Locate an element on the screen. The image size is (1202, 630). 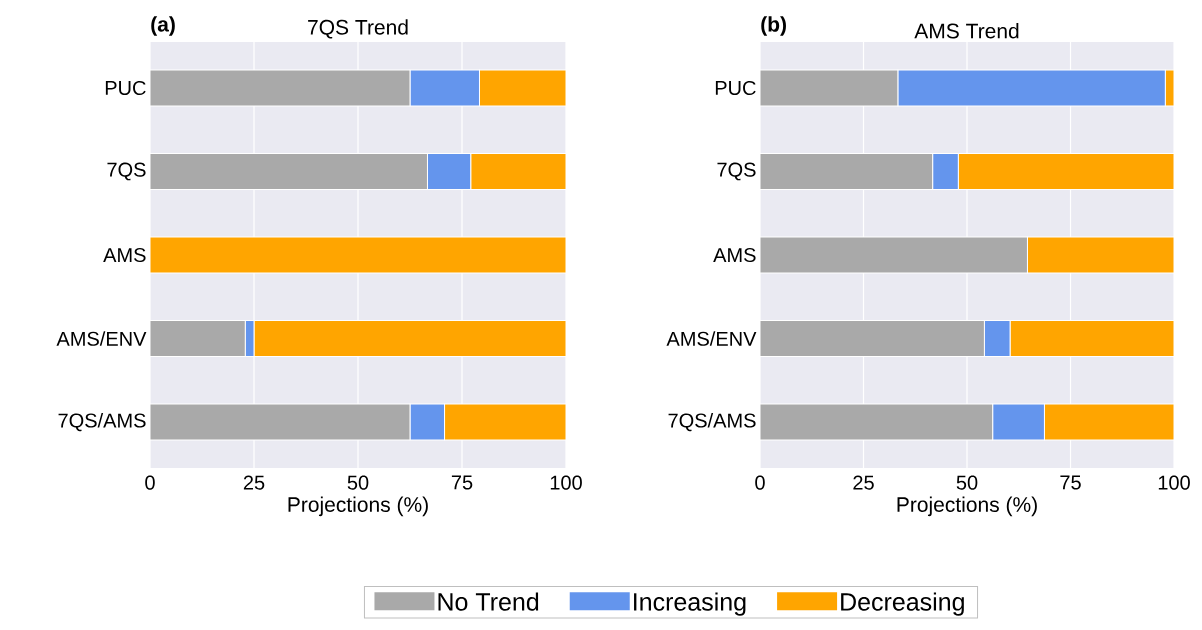
chart-title: 7QS Trend is located at coordinates (358, 29).